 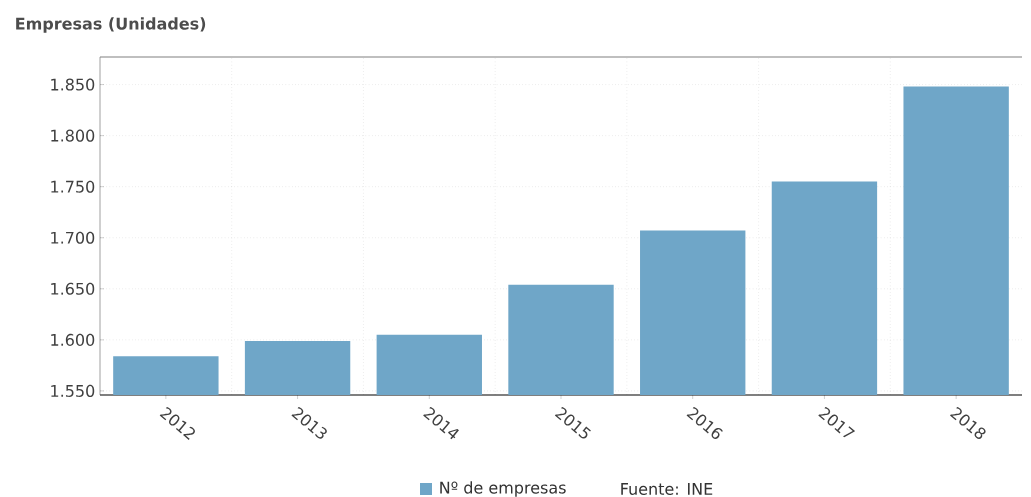 I want to click on y-tick-label: 1.550, so click(x=73, y=390).